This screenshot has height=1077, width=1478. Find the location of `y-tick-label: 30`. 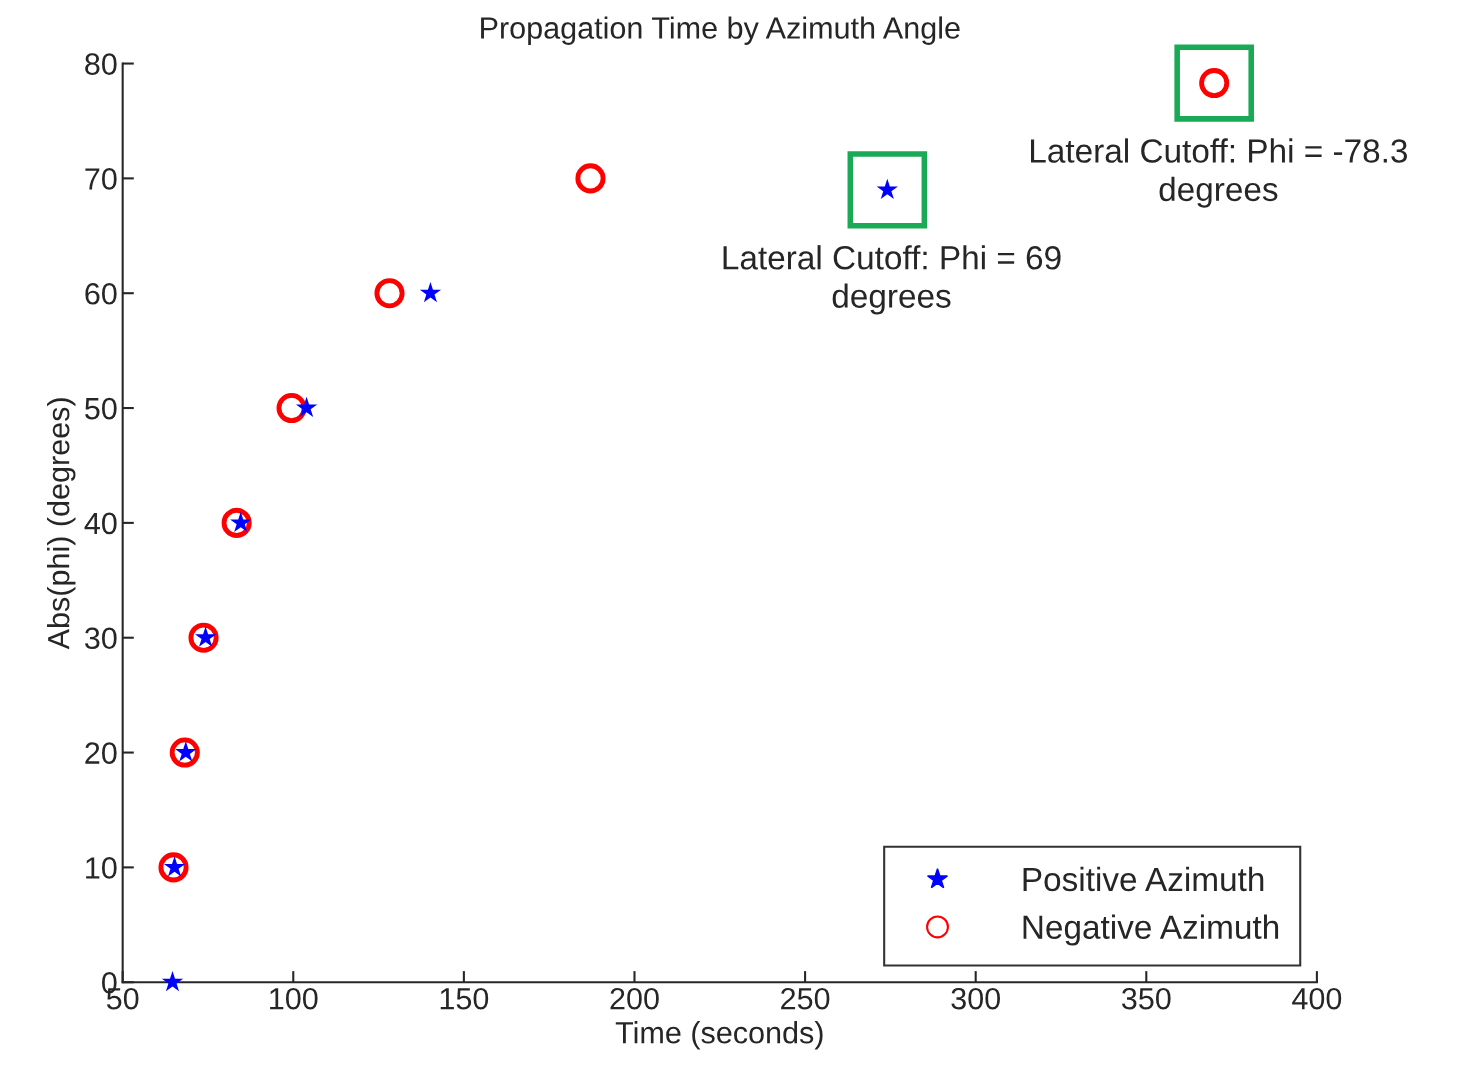

y-tick-label: 30 is located at coordinates (100, 638).